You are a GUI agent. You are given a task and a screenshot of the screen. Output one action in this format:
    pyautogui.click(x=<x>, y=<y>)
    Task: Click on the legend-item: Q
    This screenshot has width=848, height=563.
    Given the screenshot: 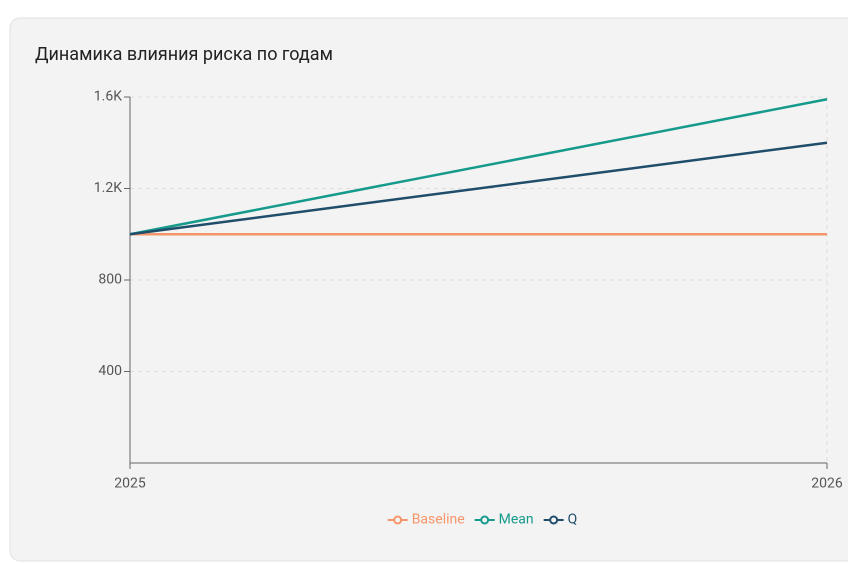 What is the action you would take?
    pyautogui.click(x=560, y=520)
    